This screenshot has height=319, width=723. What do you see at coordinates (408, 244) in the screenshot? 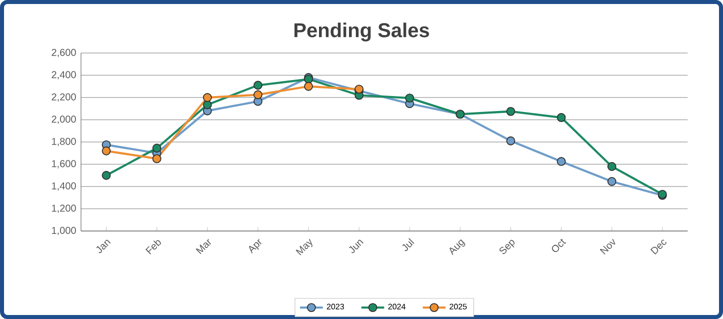
I see `x-tick-label: Jul` at bounding box center [408, 244].